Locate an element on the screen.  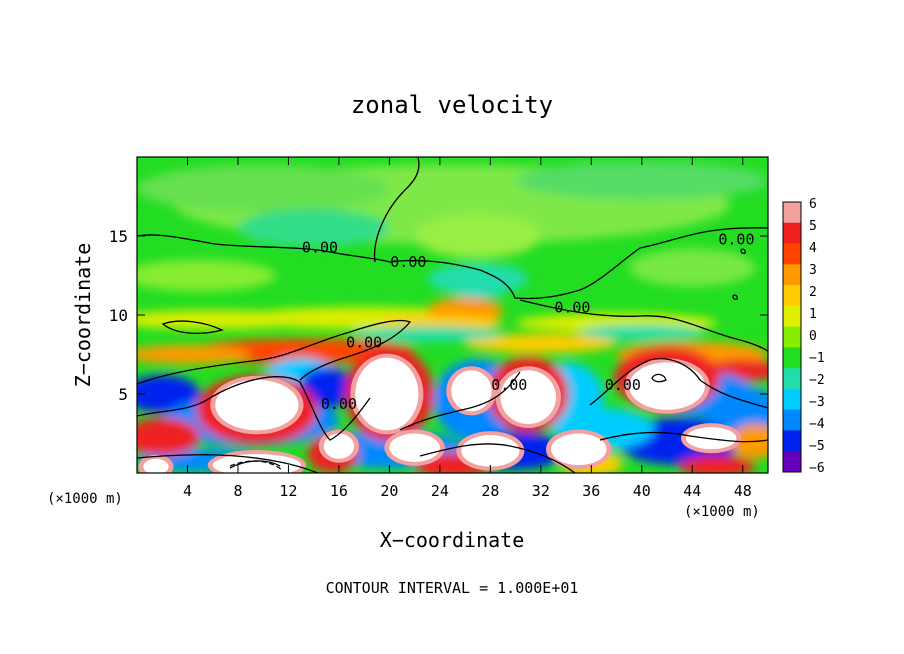
contour-labels: 0.00 0.00 0.00 0.00 0.00 0.00 0.00 0.00 is located at coordinates (528, 322).